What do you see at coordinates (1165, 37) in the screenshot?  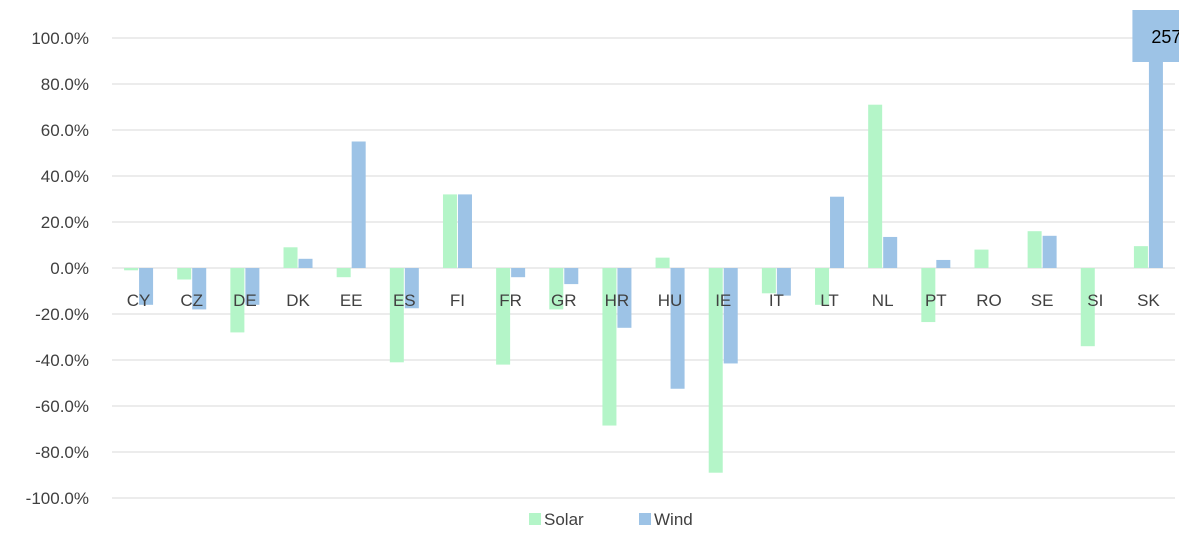 I see `callout-label: 257%` at bounding box center [1165, 37].